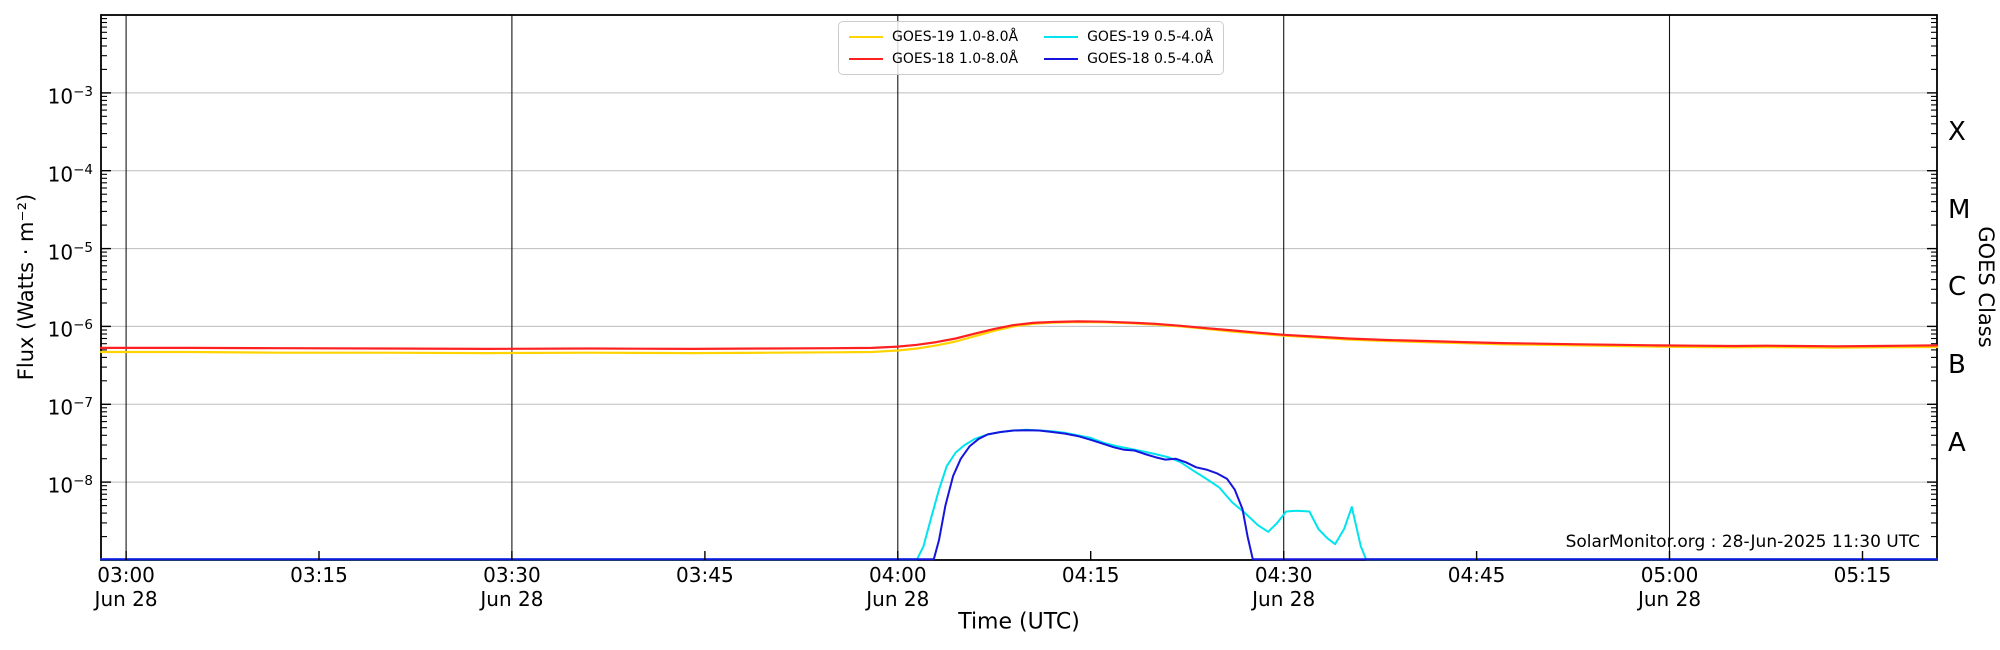 The height and width of the screenshot is (650, 2000). I want to click on legend-label: GOES-19 0.5-4.0Å, so click(1150, 37).